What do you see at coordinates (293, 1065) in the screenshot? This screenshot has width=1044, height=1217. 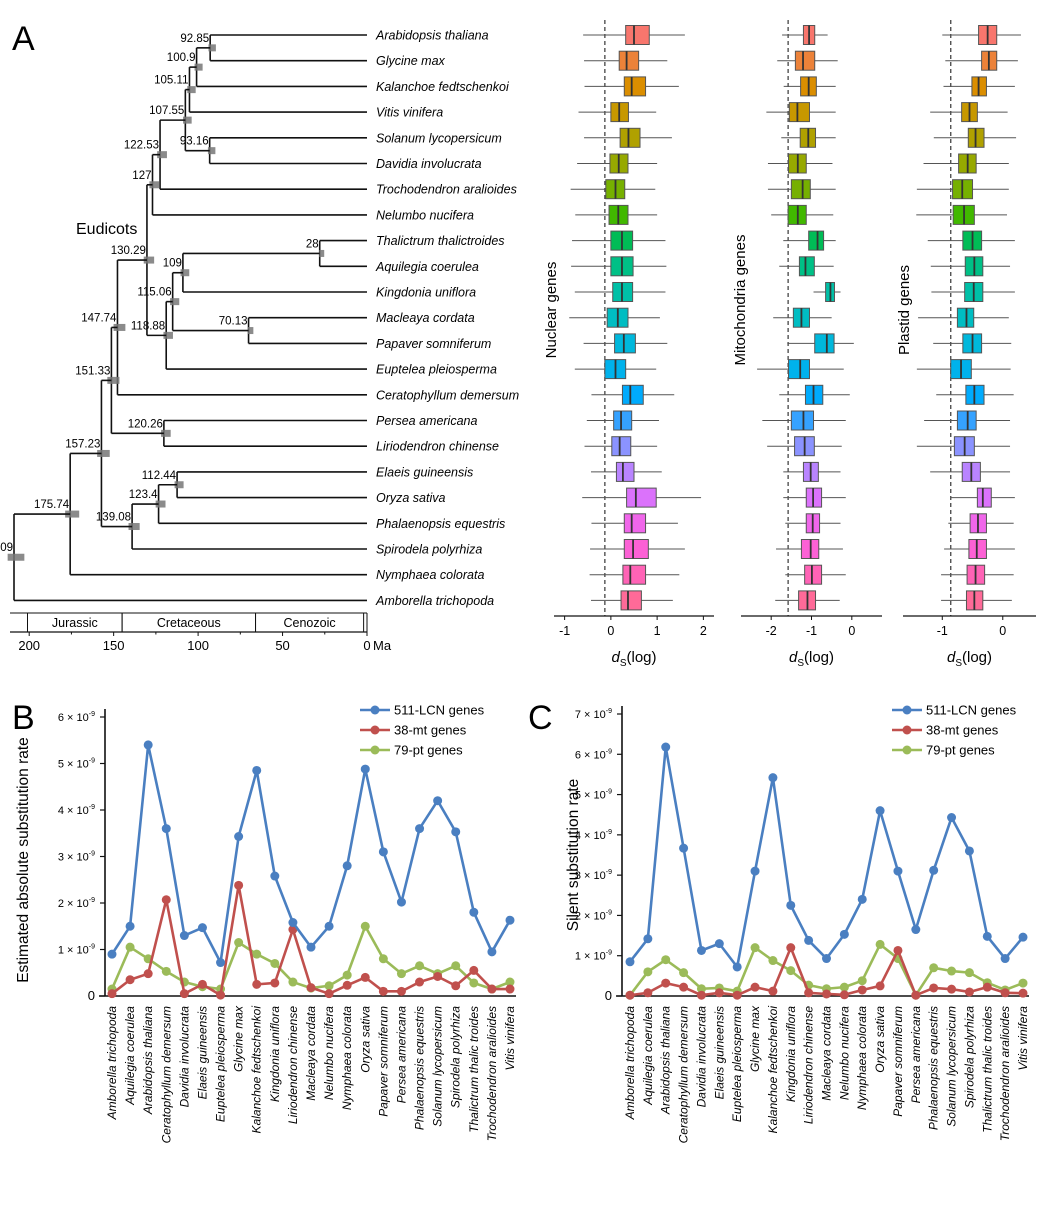 I see `x-category-label: Liriodendron chinense` at bounding box center [293, 1065].